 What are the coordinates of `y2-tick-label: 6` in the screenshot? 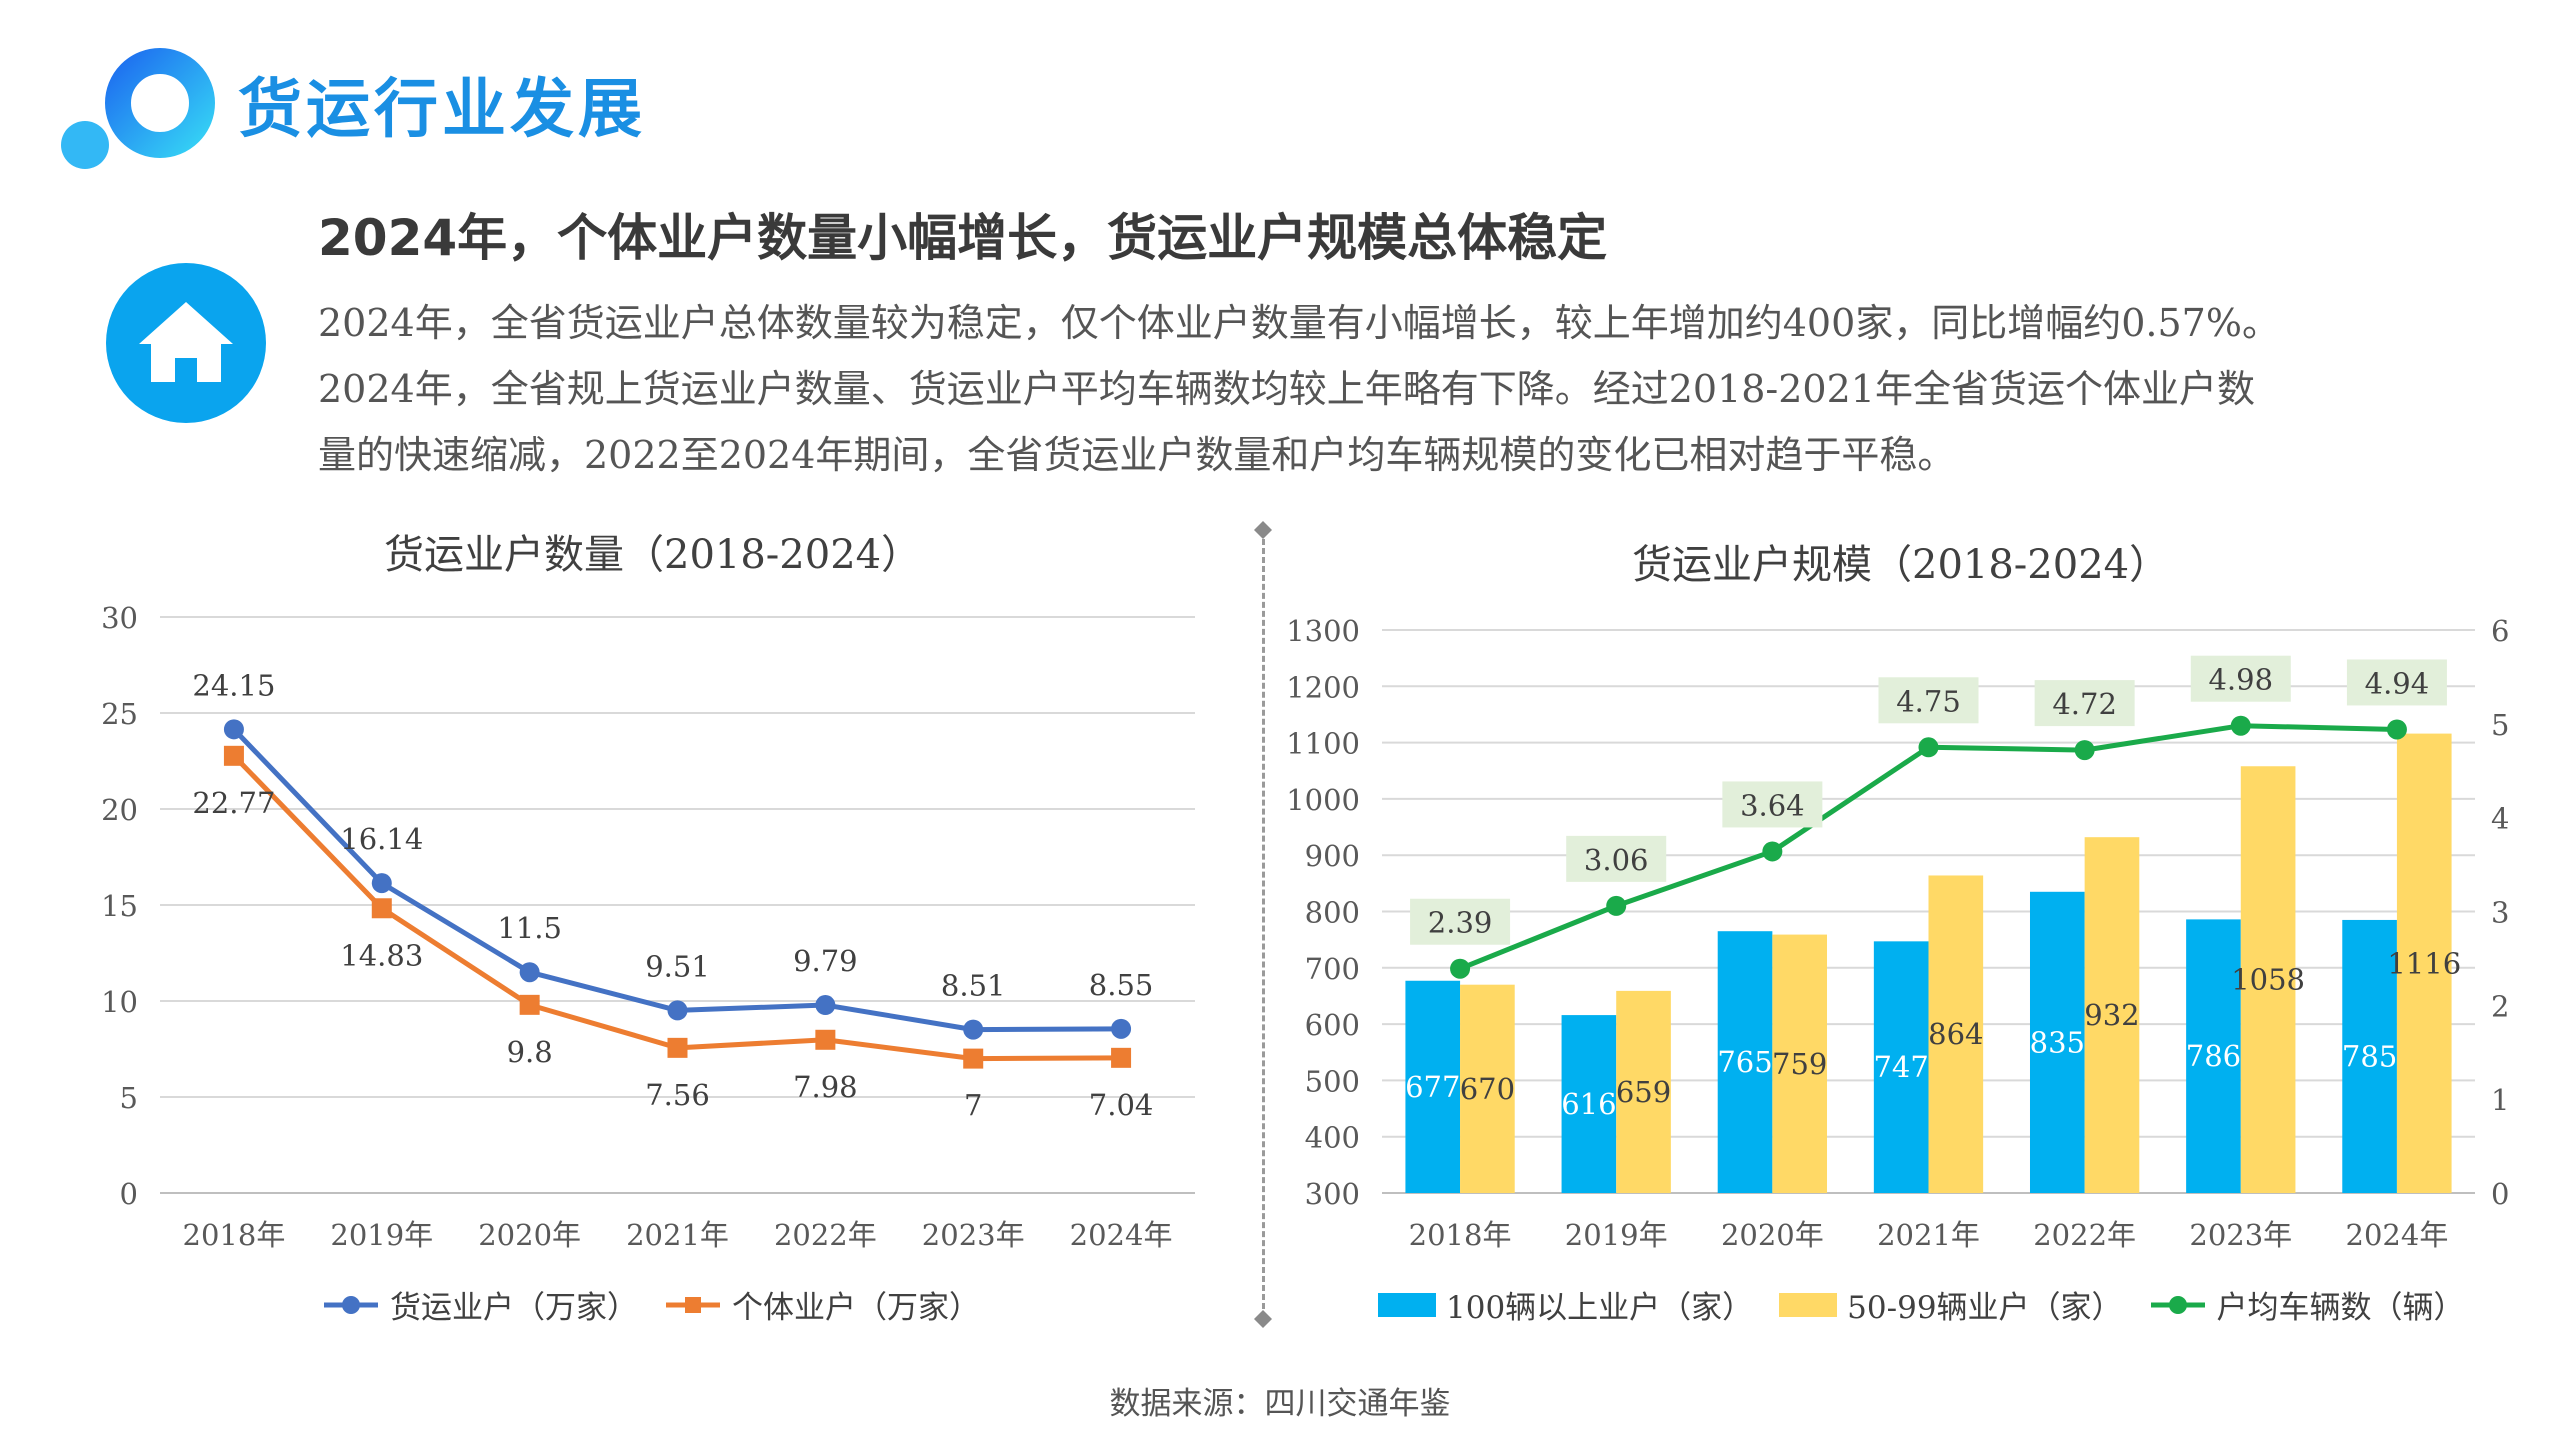 It's located at (2500, 631).